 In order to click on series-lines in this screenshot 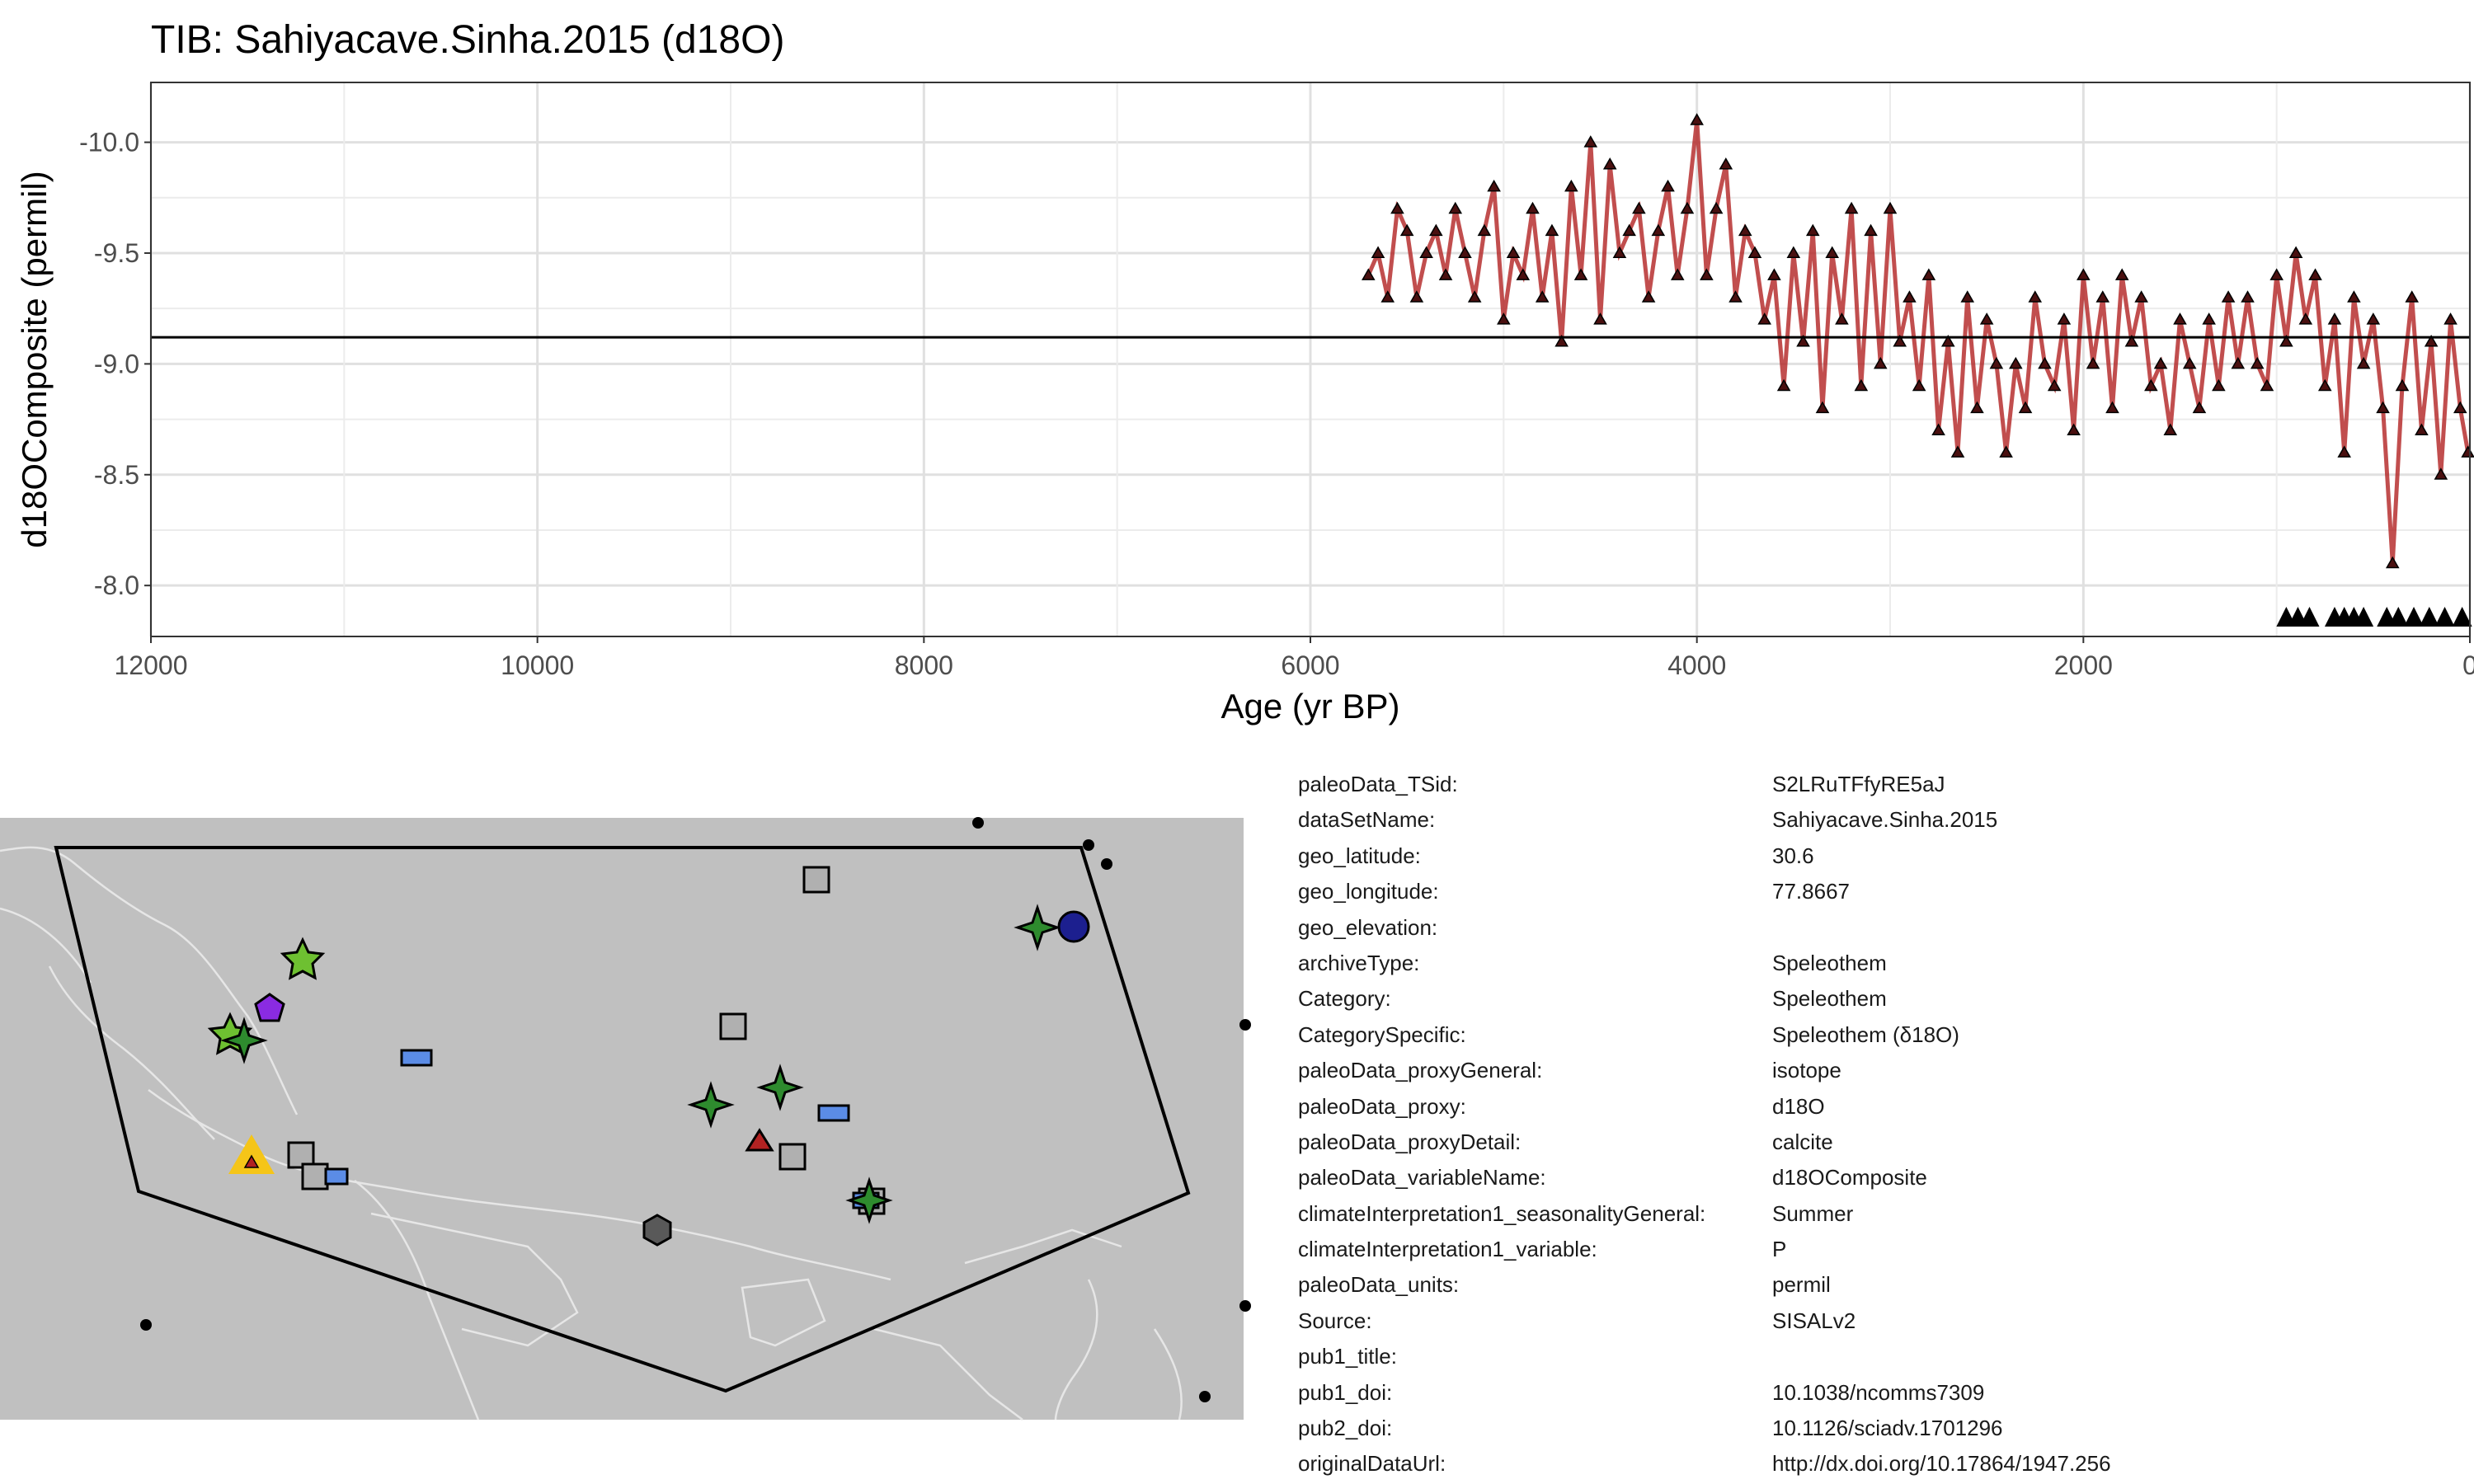, I will do `click(1918, 342)`.